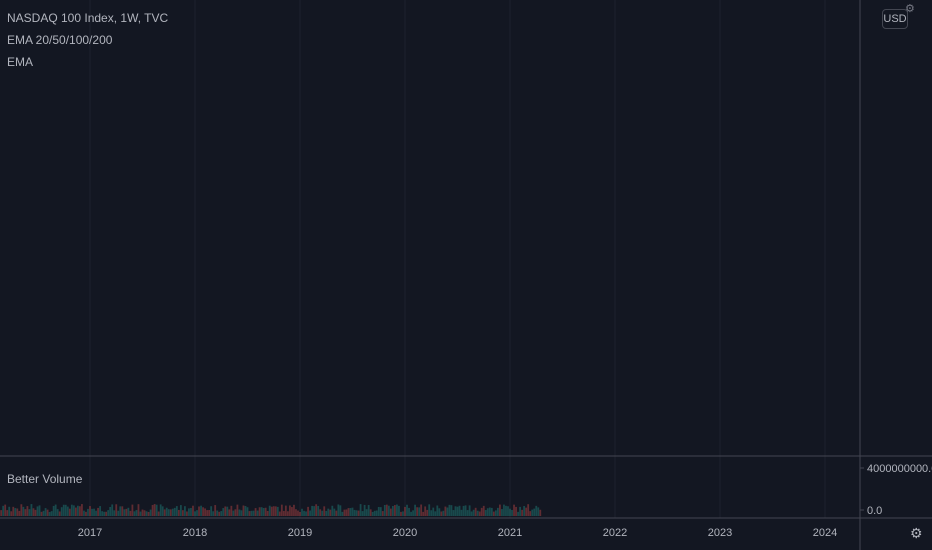 The height and width of the screenshot is (550, 932). I want to click on gear-icon: ⚙, so click(910, 9).